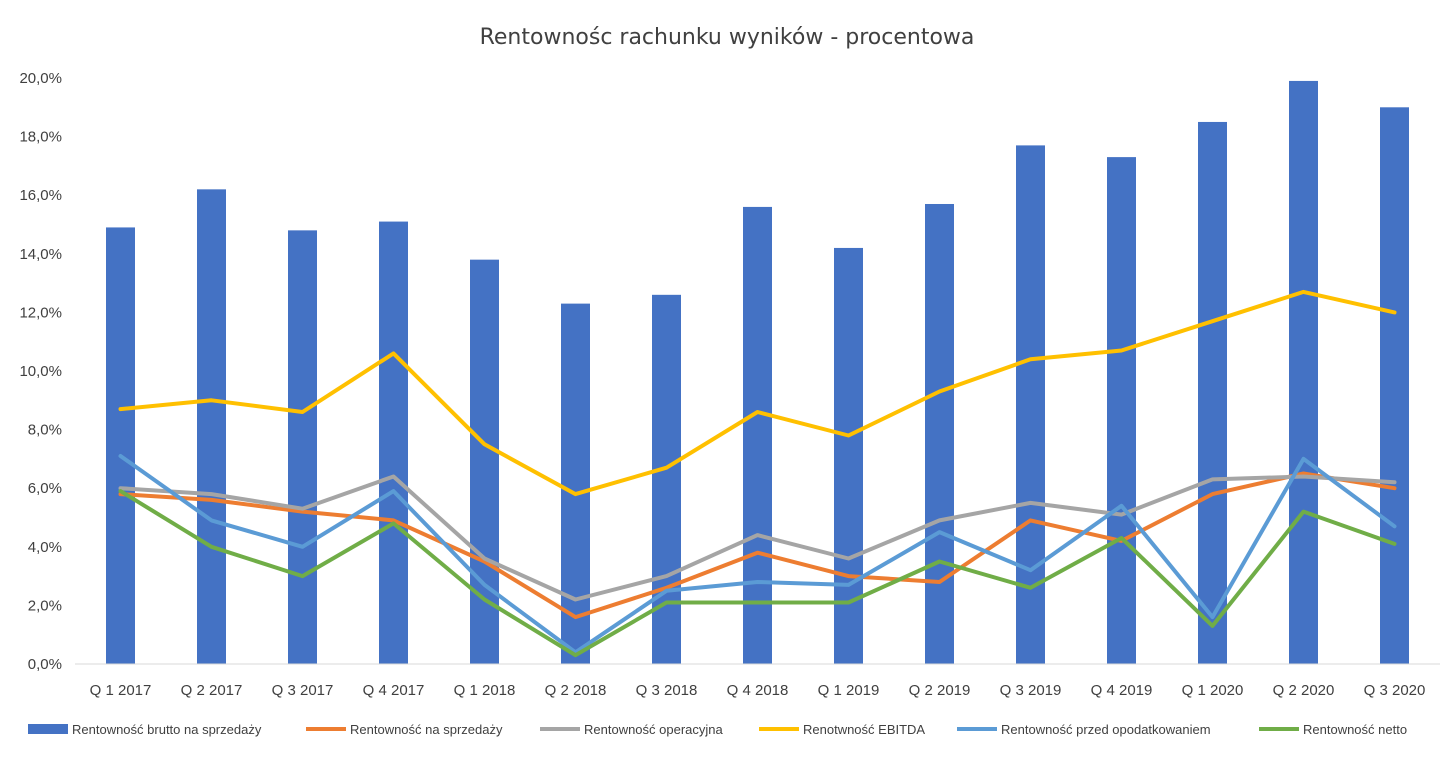 This screenshot has height=765, width=1455. I want to click on legend-label: Rentowność brutto na sprzedaży, so click(167, 729).